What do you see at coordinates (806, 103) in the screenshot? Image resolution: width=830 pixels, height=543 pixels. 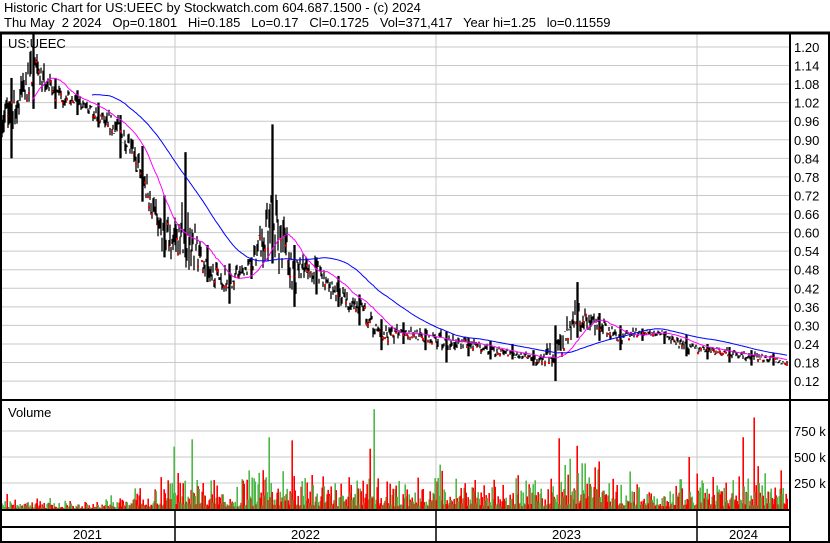 I see `price-tick-label: 1.02` at bounding box center [806, 103].